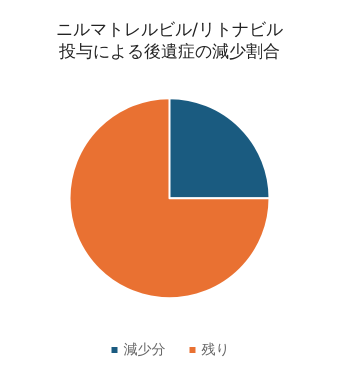  Describe the element at coordinates (145, 350) in the screenshot. I see `legend-label: 減少分` at that location.